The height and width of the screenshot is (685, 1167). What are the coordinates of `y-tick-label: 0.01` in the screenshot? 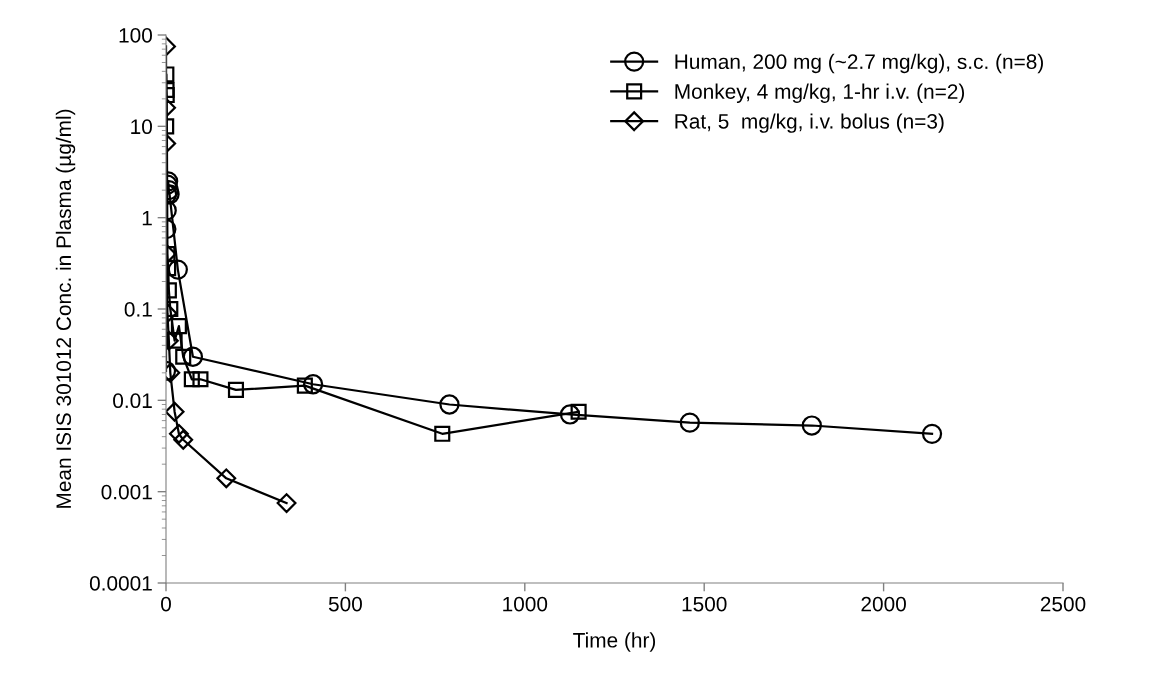 It's located at (132, 401).